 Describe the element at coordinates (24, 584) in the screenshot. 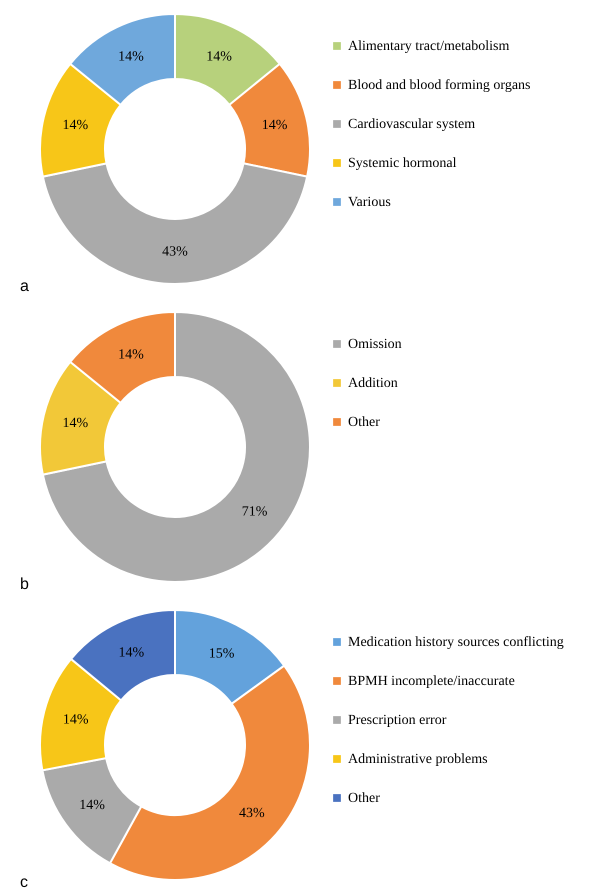

I see `text: b` at that location.